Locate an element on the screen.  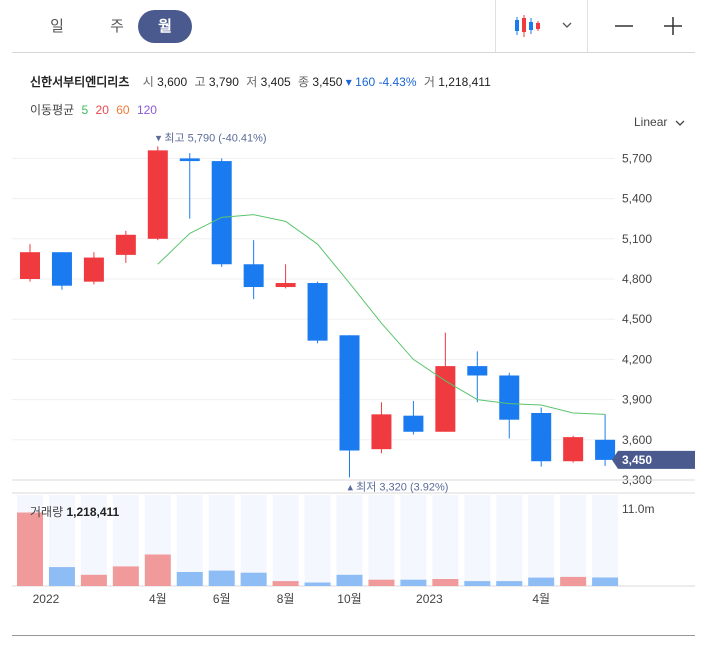
tab-week: 주 is located at coordinates (117, 26).